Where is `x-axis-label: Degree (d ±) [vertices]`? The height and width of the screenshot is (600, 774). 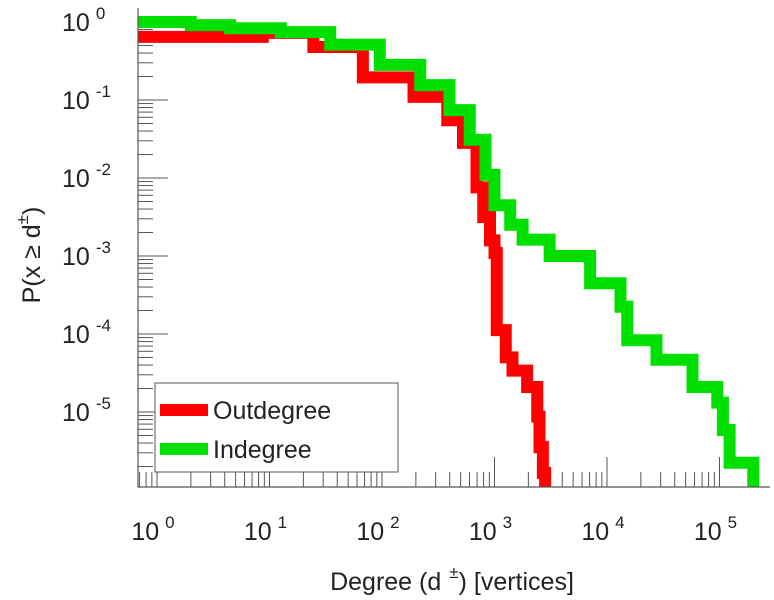 x-axis-label: Degree (d ±) [vertices] is located at coordinates (452, 579).